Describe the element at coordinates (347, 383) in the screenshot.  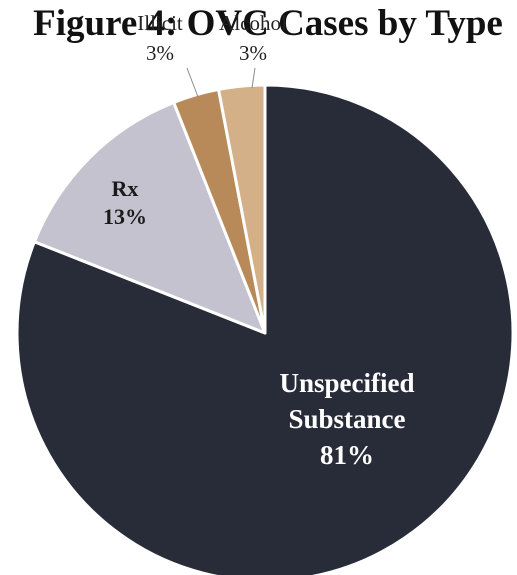
I see `slice-name: Unspecified` at that location.